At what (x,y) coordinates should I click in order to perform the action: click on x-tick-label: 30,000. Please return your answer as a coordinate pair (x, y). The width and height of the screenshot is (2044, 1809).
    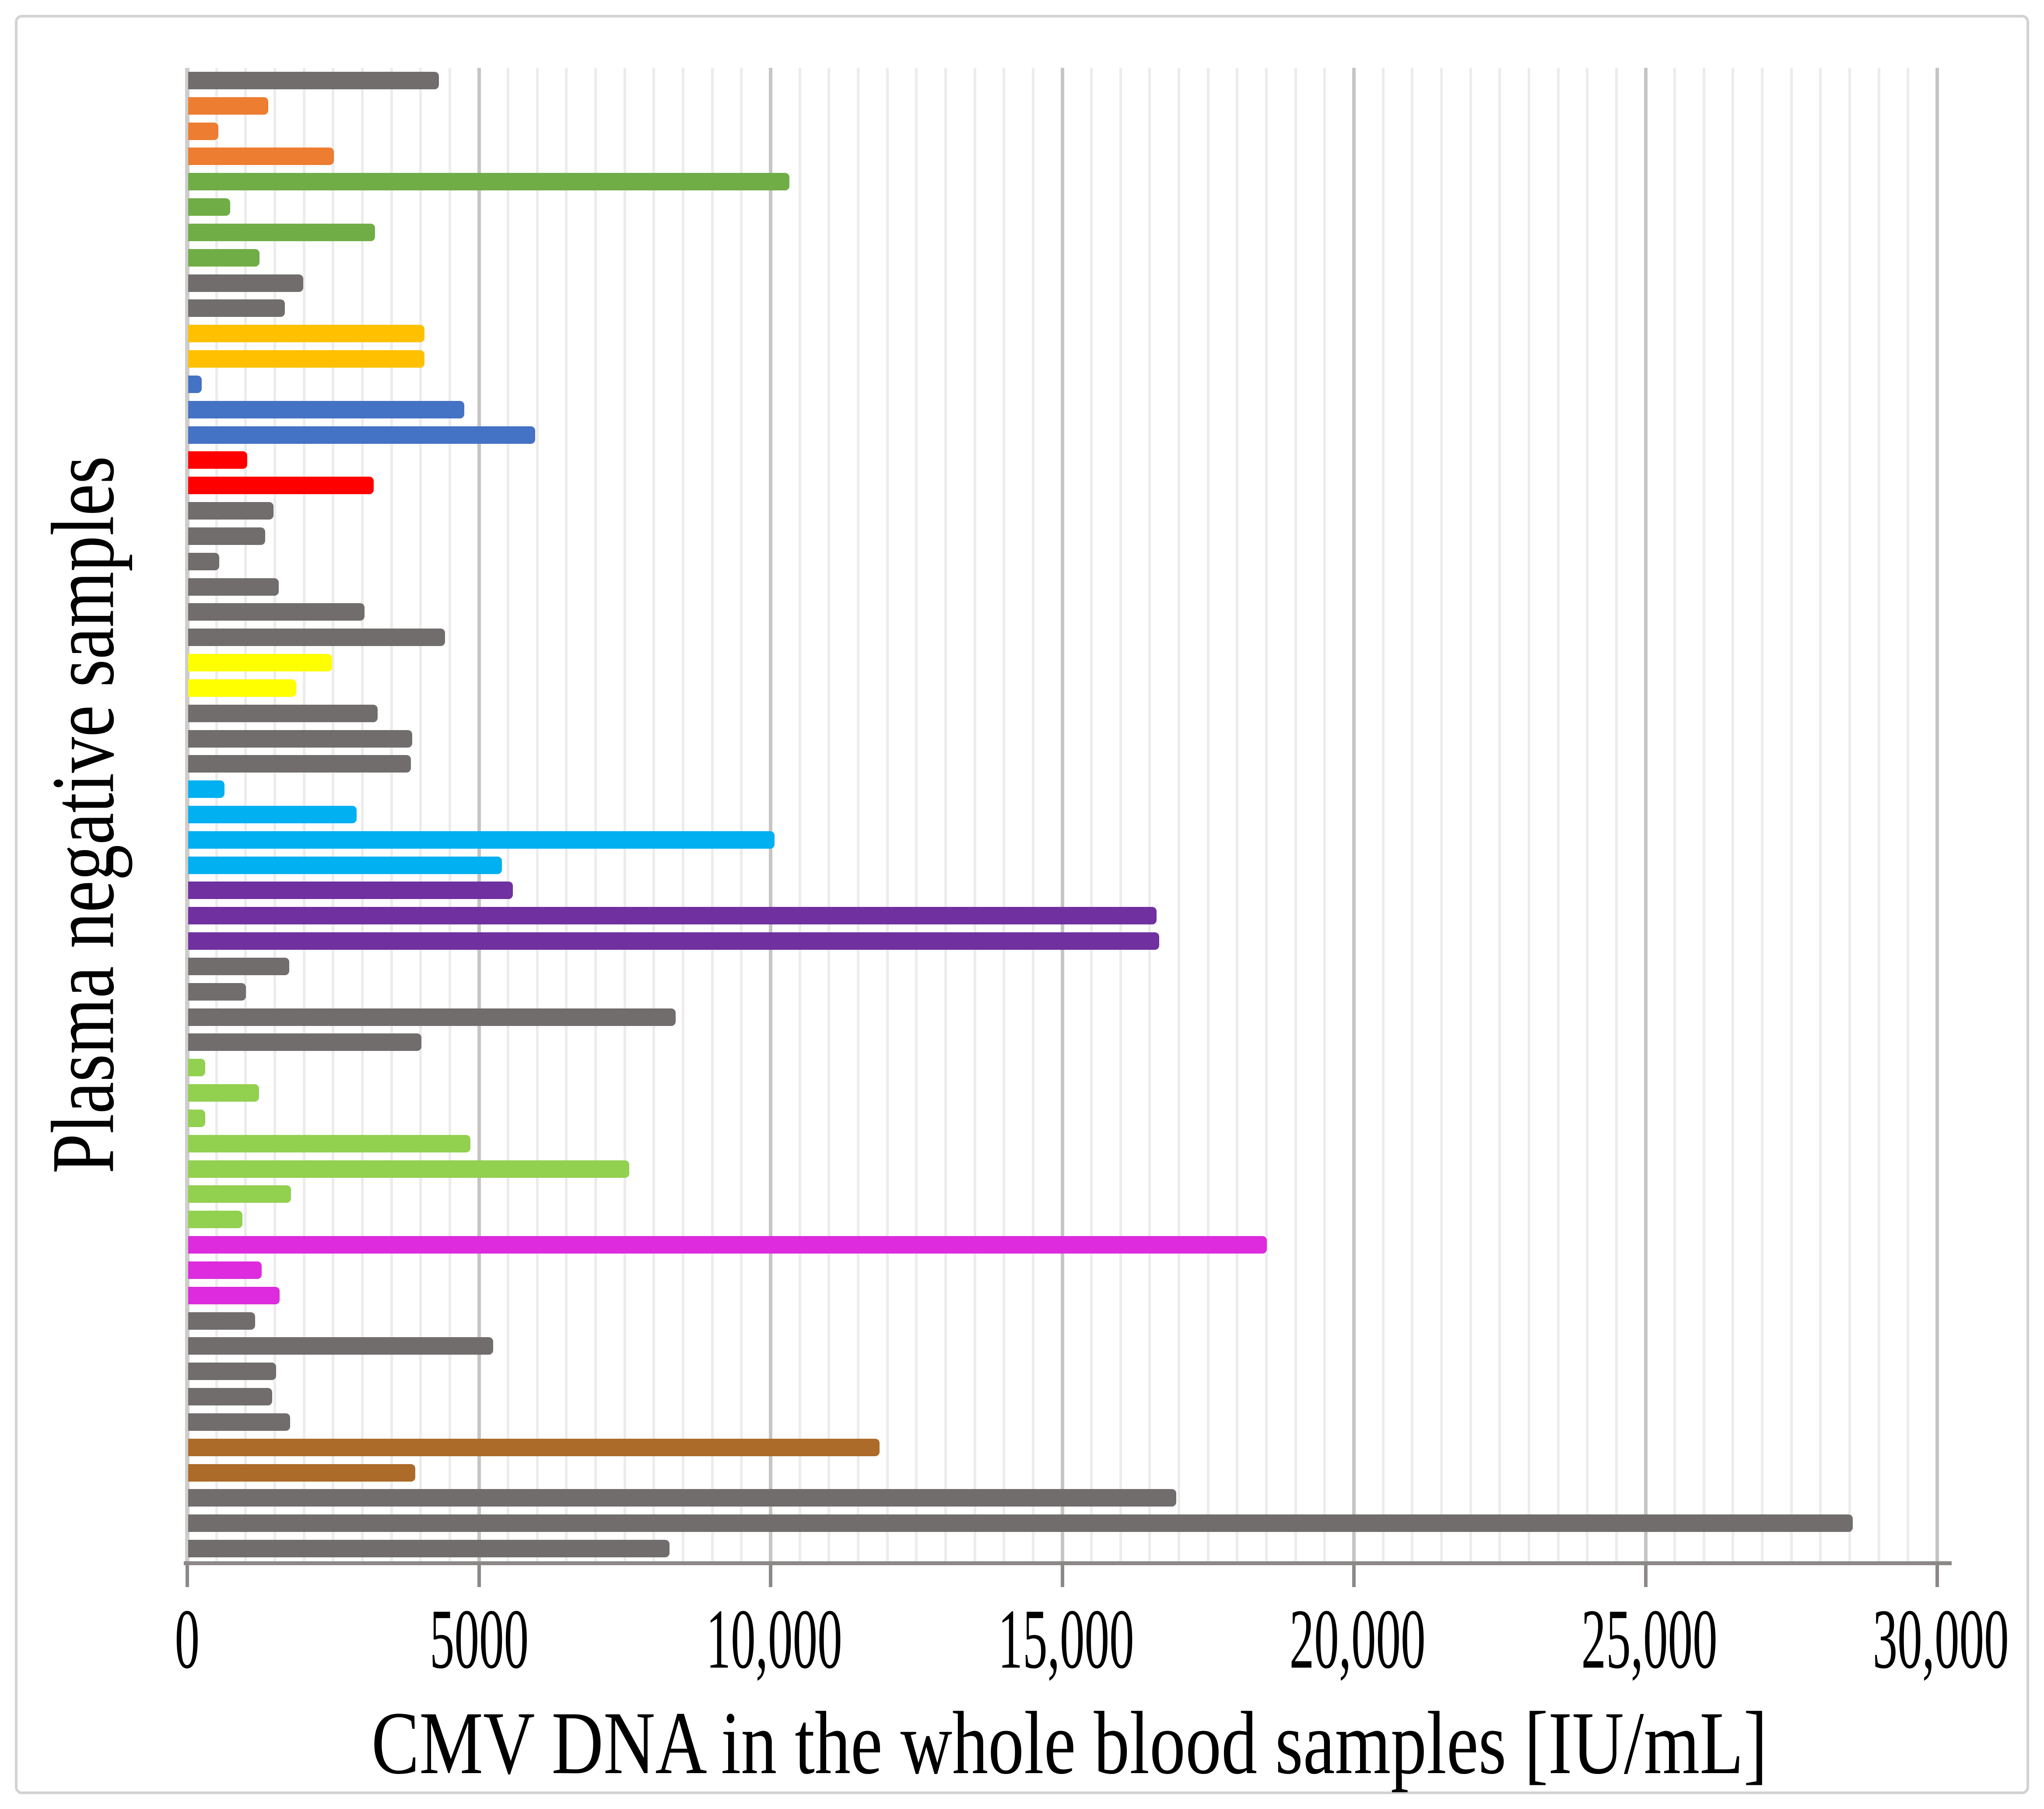
    Looking at the image, I should click on (1933, 1639).